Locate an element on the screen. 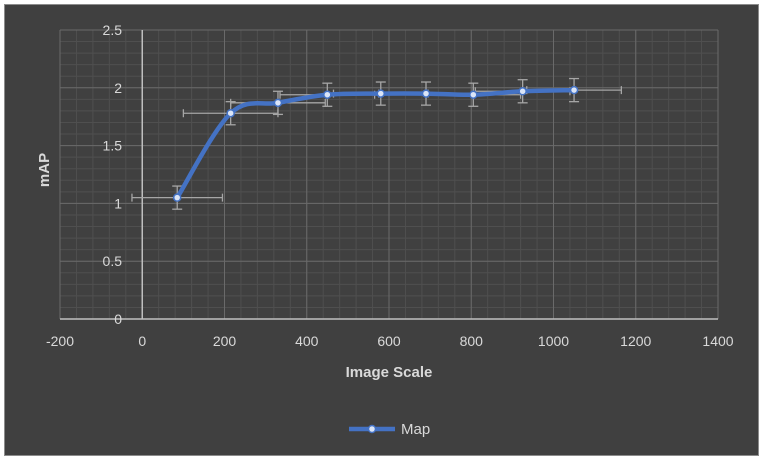 The width and height of the screenshot is (765, 461). x-tick-label: 200 is located at coordinates (225, 341).